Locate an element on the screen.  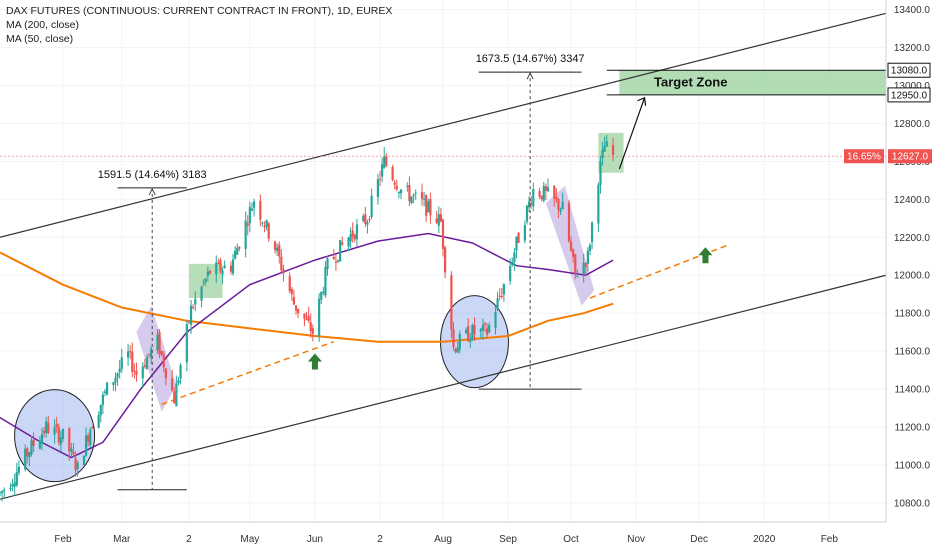
time-axis: Feb Mar 2 May Jun 2 Aug Sep Oct Nov Dec 2020 Feb is located at coordinates (443, 533).